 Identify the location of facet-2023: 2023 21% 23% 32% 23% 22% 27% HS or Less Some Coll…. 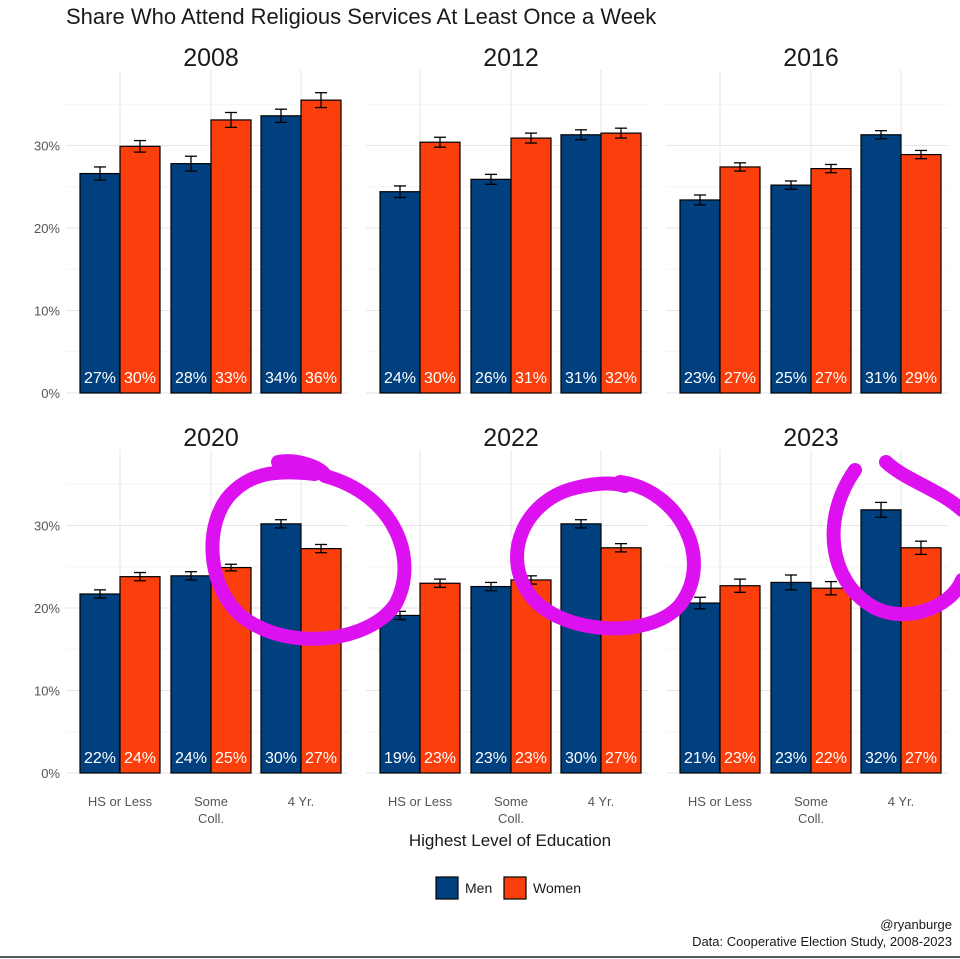
(807, 625).